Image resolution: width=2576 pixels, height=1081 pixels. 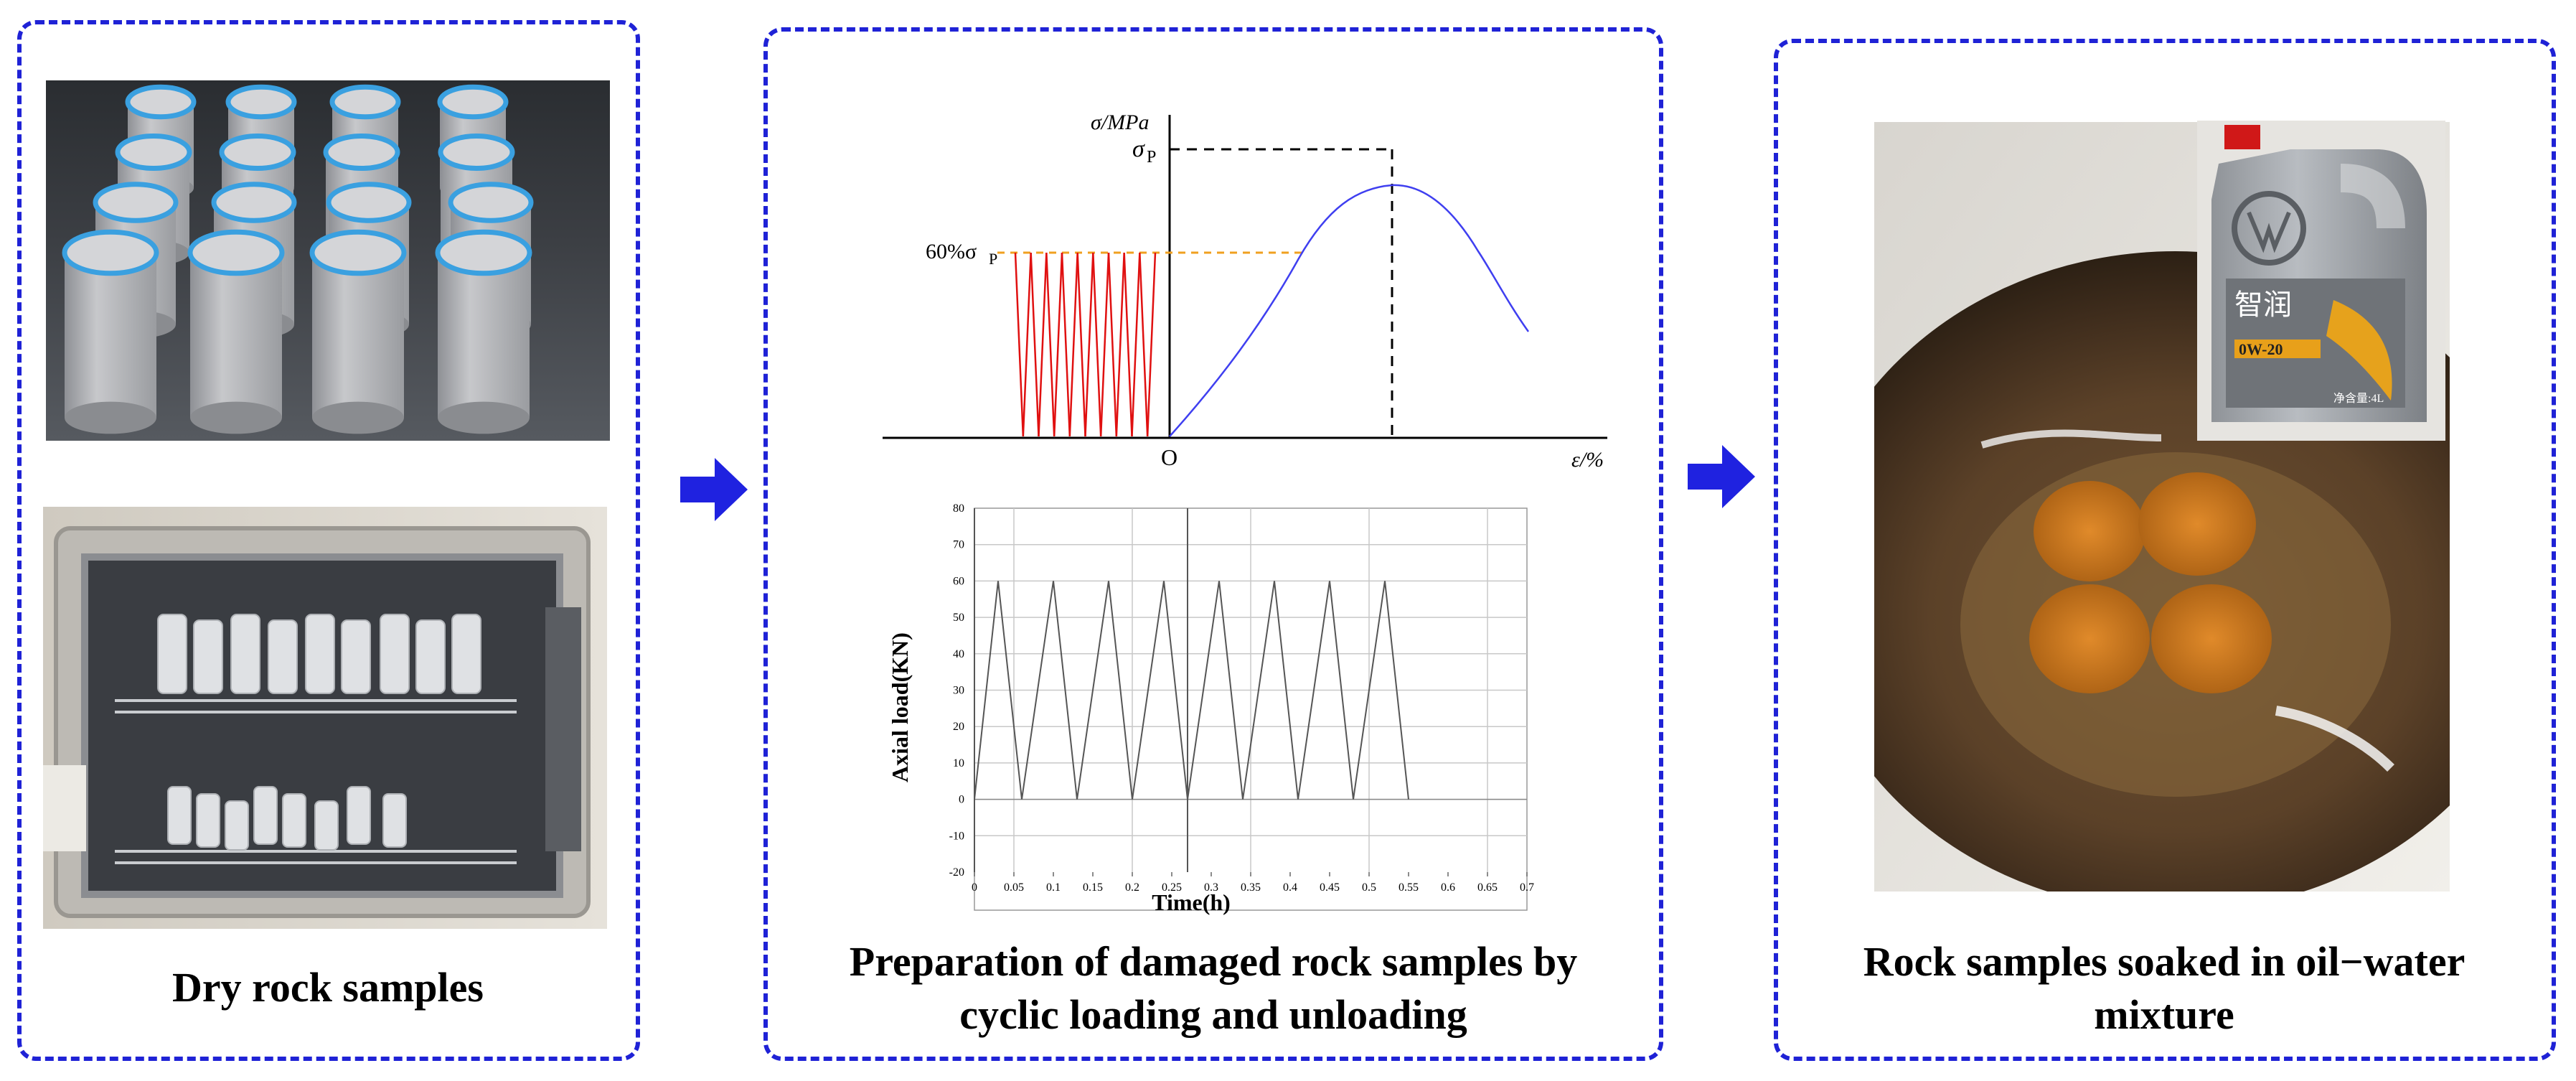 I want to click on y-tick-label: -10, so click(x=956, y=836).